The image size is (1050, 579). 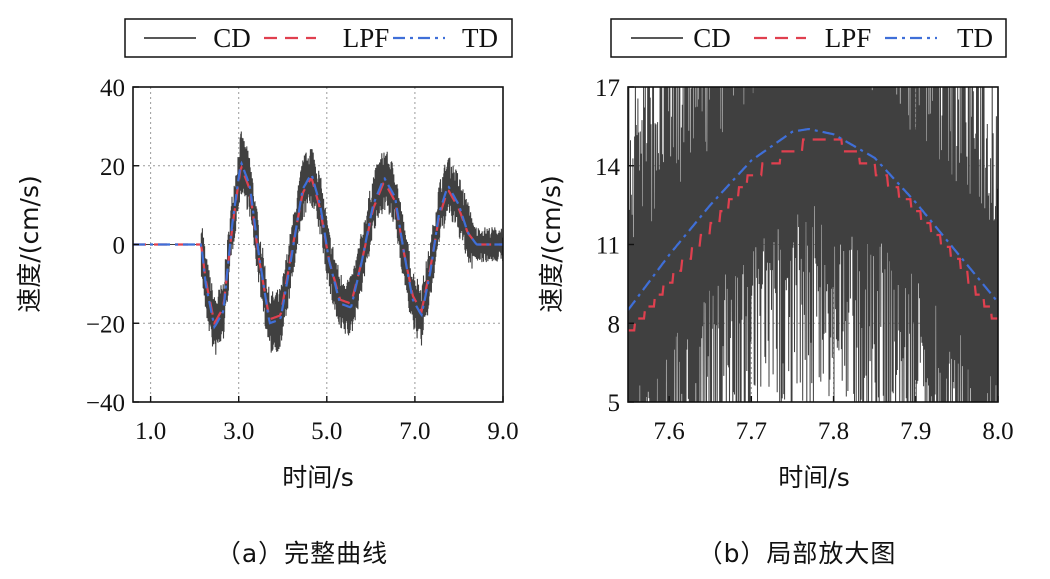 What do you see at coordinates (833, 431) in the screenshot?
I see `x-tick-label: 7.8` at bounding box center [833, 431].